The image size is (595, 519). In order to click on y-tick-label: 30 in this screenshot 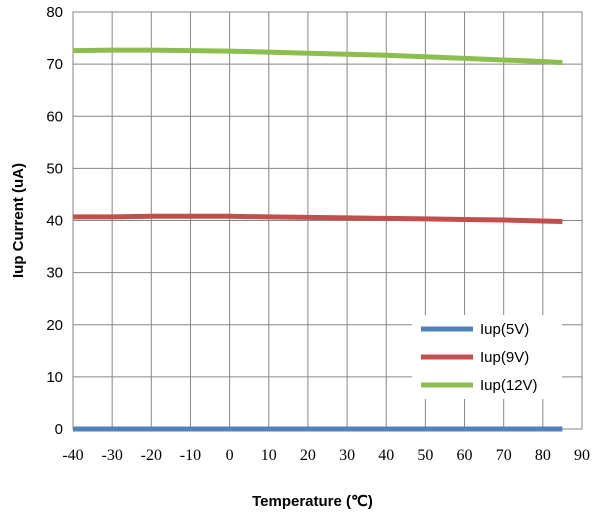, I will do `click(54, 273)`.